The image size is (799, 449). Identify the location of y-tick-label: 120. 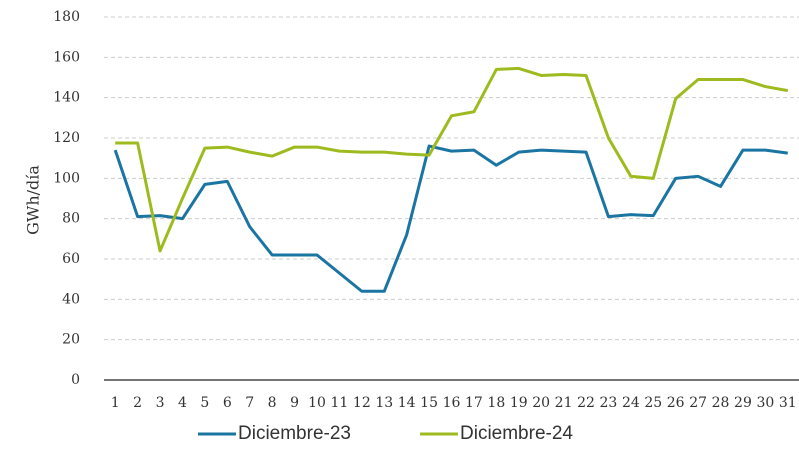
(66, 138).